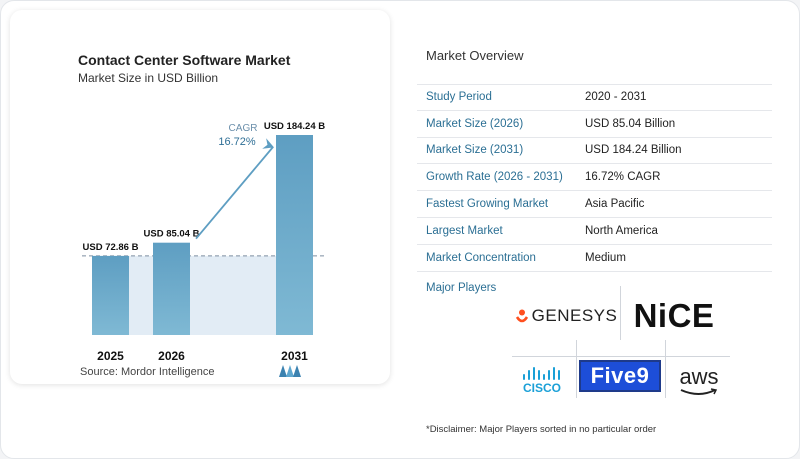 The width and height of the screenshot is (800, 459). I want to click on five9-wordmark: Five9, so click(620, 375).